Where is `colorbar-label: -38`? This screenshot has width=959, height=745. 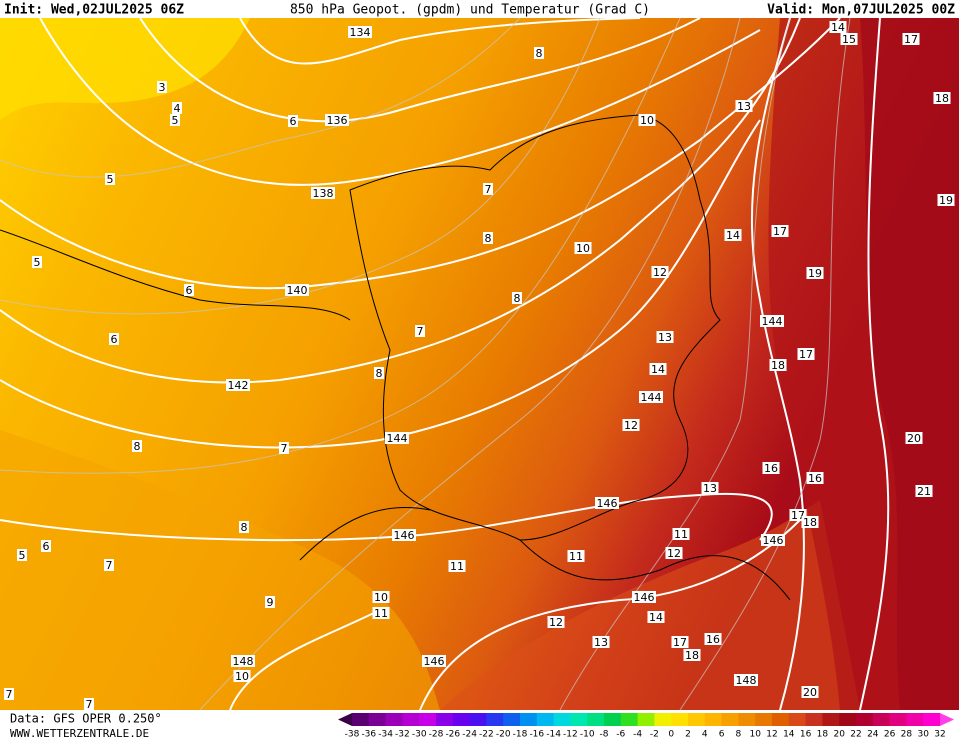
colorbar-label: -38 is located at coordinates (352, 735).